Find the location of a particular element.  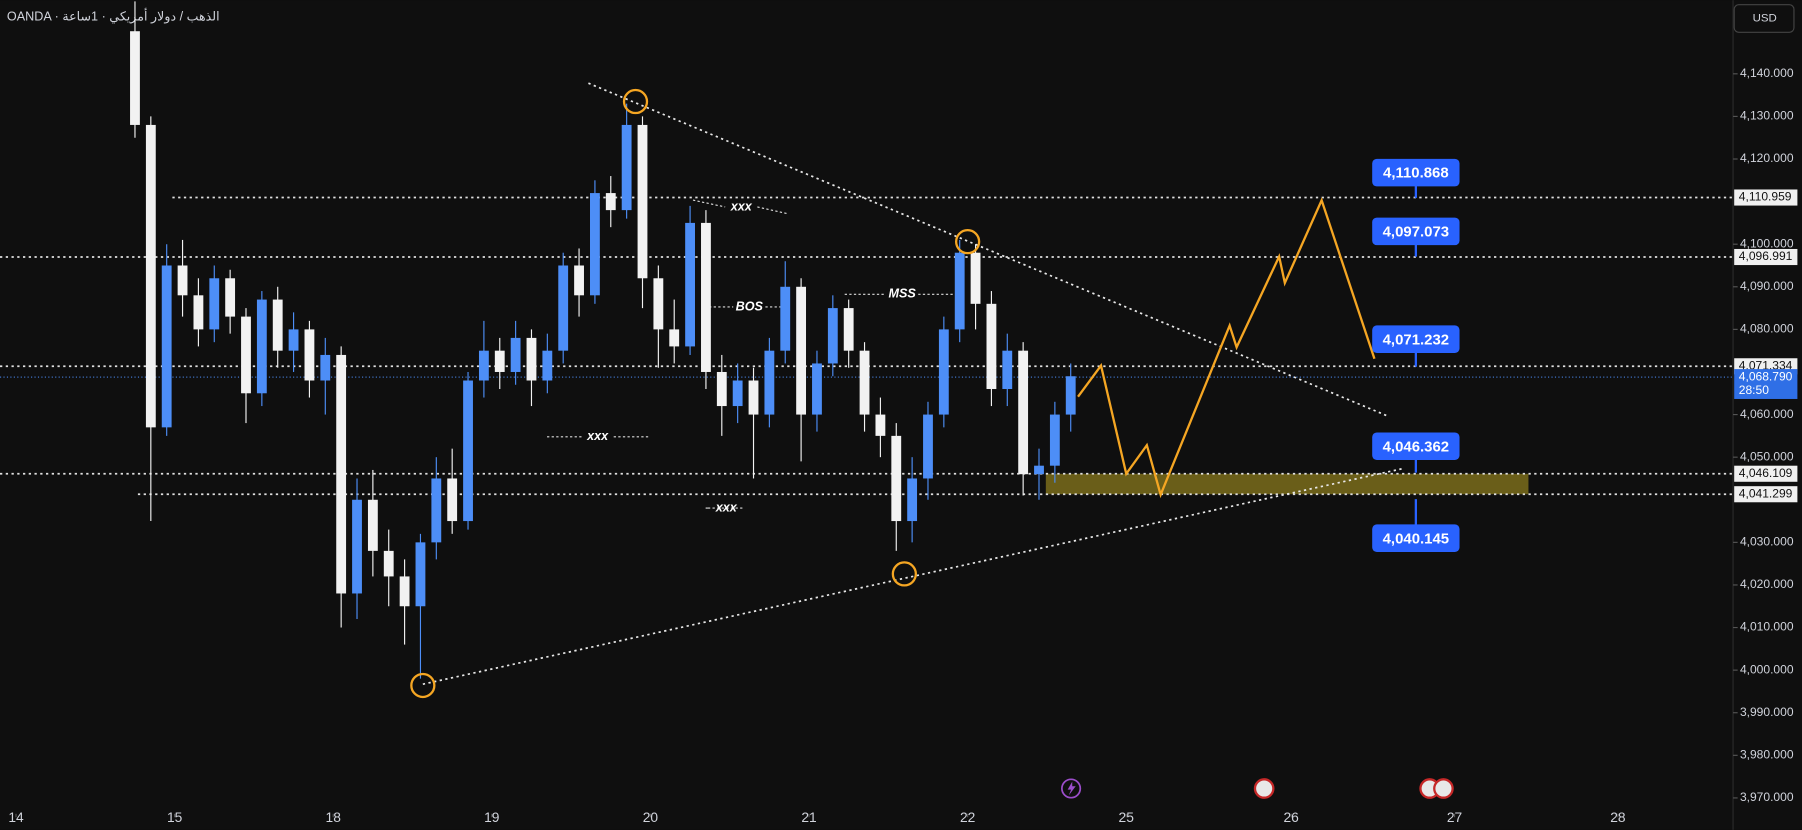

annotation: BOS is located at coordinates (750, 306).